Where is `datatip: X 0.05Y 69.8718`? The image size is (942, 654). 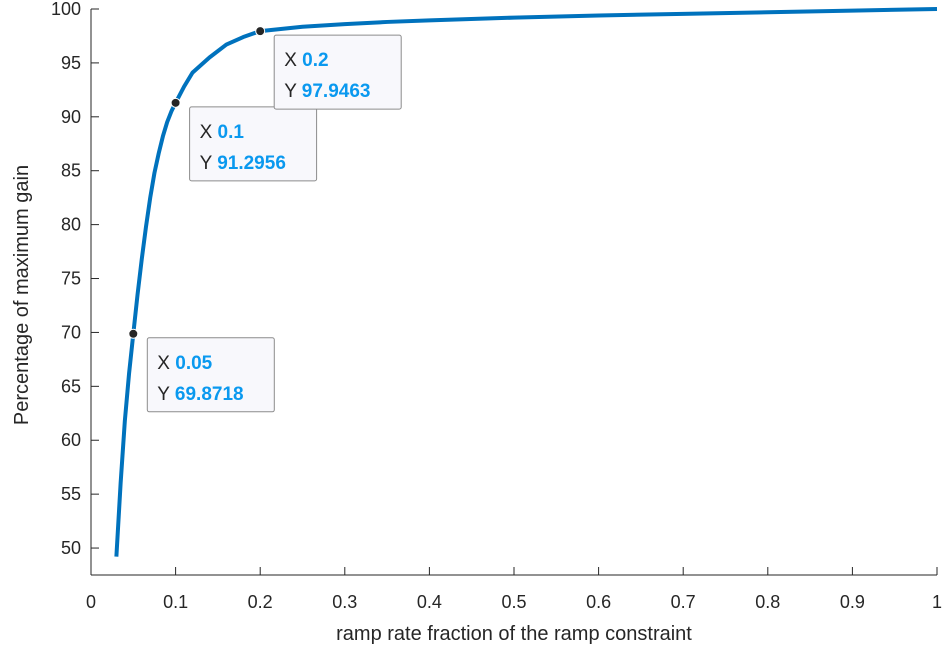 datatip: X 0.05Y 69.8718 is located at coordinates (201, 370).